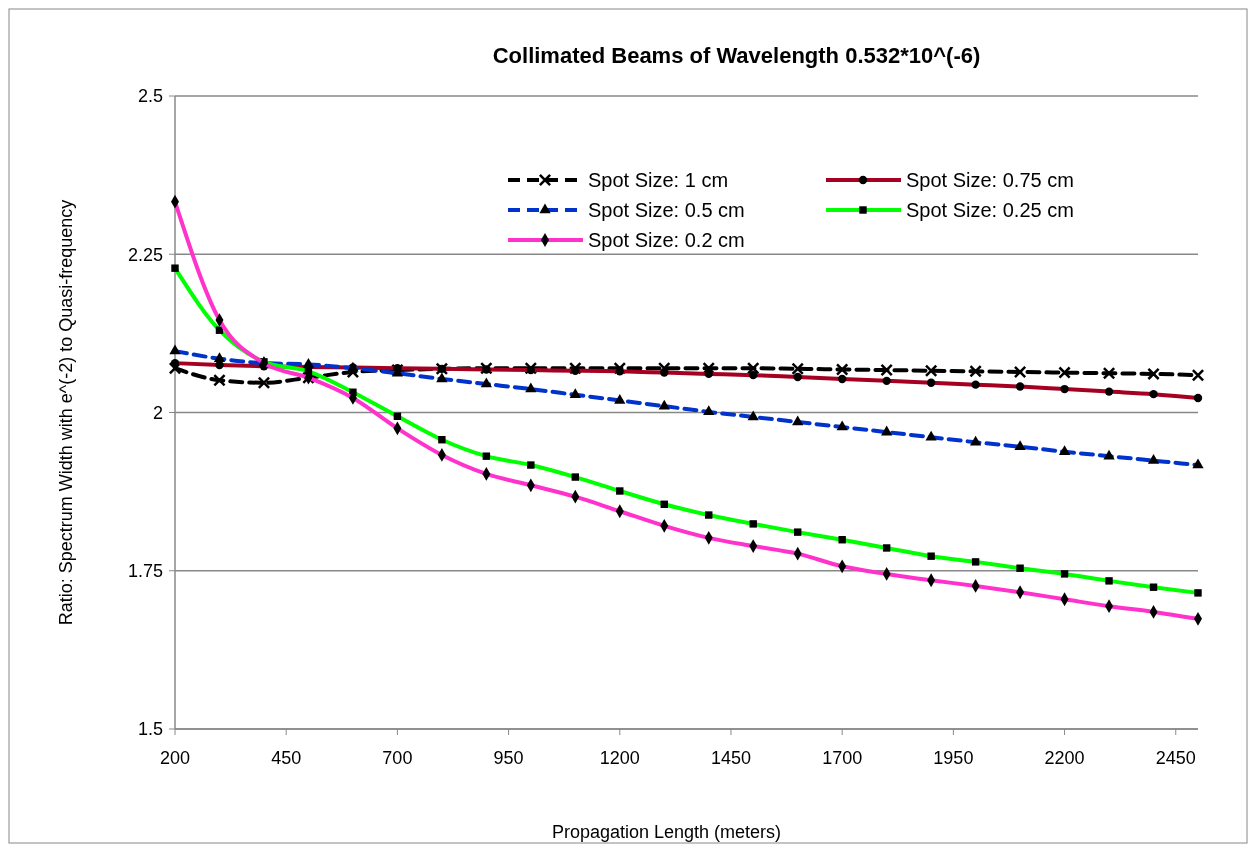 Image resolution: width=1255 pixels, height=852 pixels. What do you see at coordinates (1064, 758) in the screenshot?
I see `x-tick-label: 2200` at bounding box center [1064, 758].